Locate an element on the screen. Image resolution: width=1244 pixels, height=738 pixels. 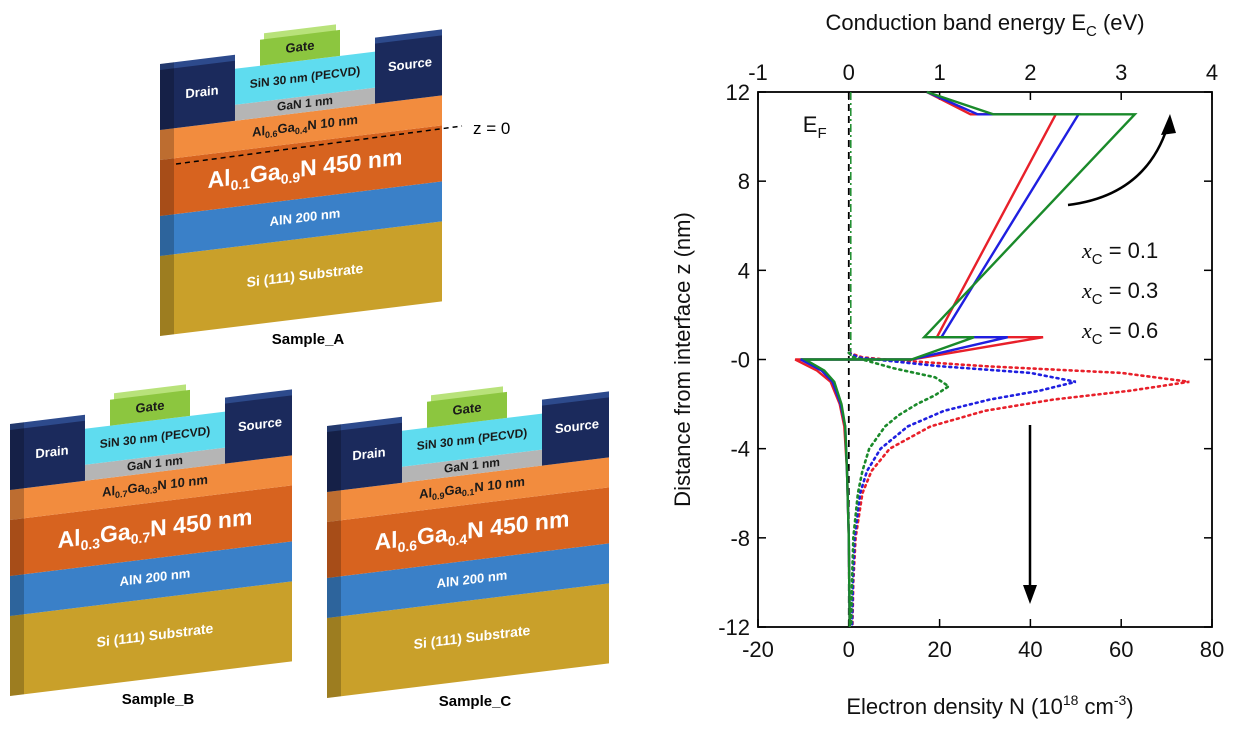
legend-entry-part: x is located at coordinates (1086, 250).